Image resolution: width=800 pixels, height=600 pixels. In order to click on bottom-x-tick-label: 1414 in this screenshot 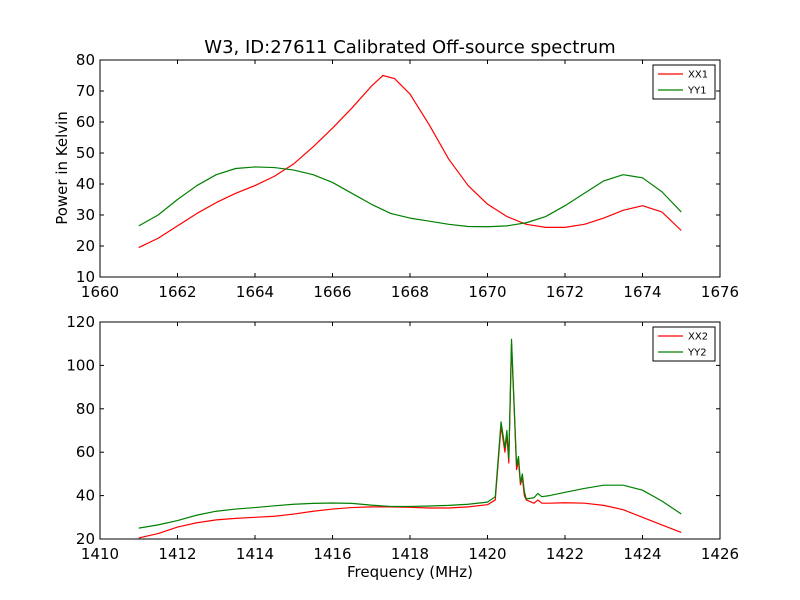, I will do `click(255, 554)`.